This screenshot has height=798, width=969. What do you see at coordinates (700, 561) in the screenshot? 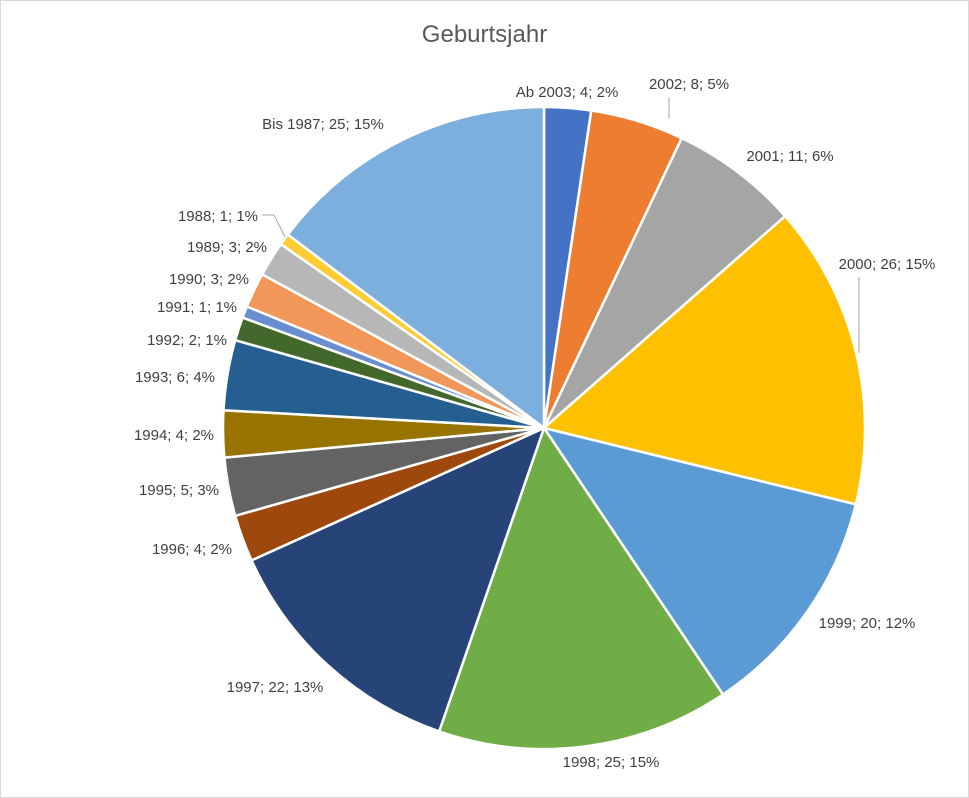
I see `pie-slice-1999` at bounding box center [700, 561].